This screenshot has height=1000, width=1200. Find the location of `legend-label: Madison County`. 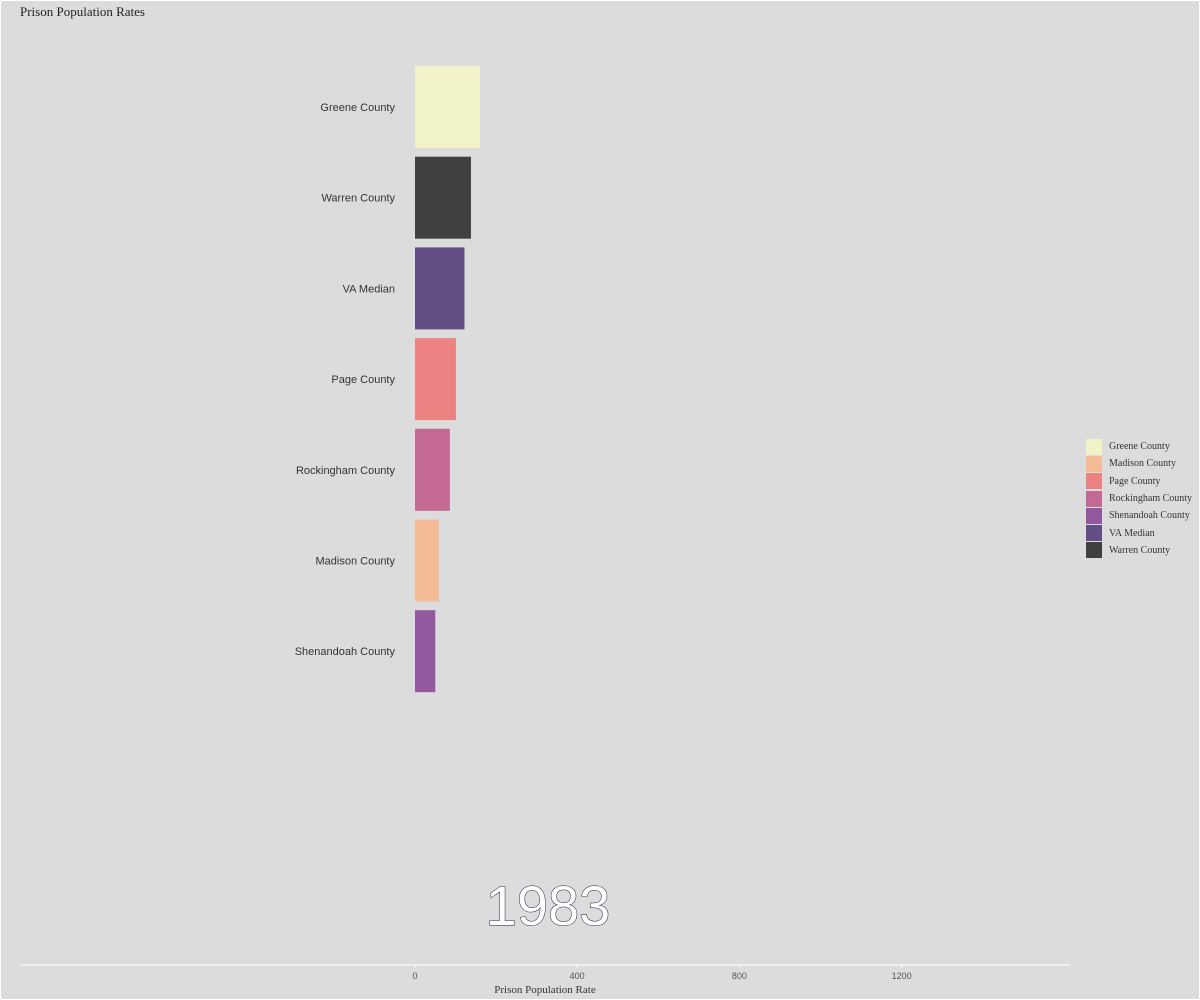

legend-label: Madison County is located at coordinates (1142, 464).